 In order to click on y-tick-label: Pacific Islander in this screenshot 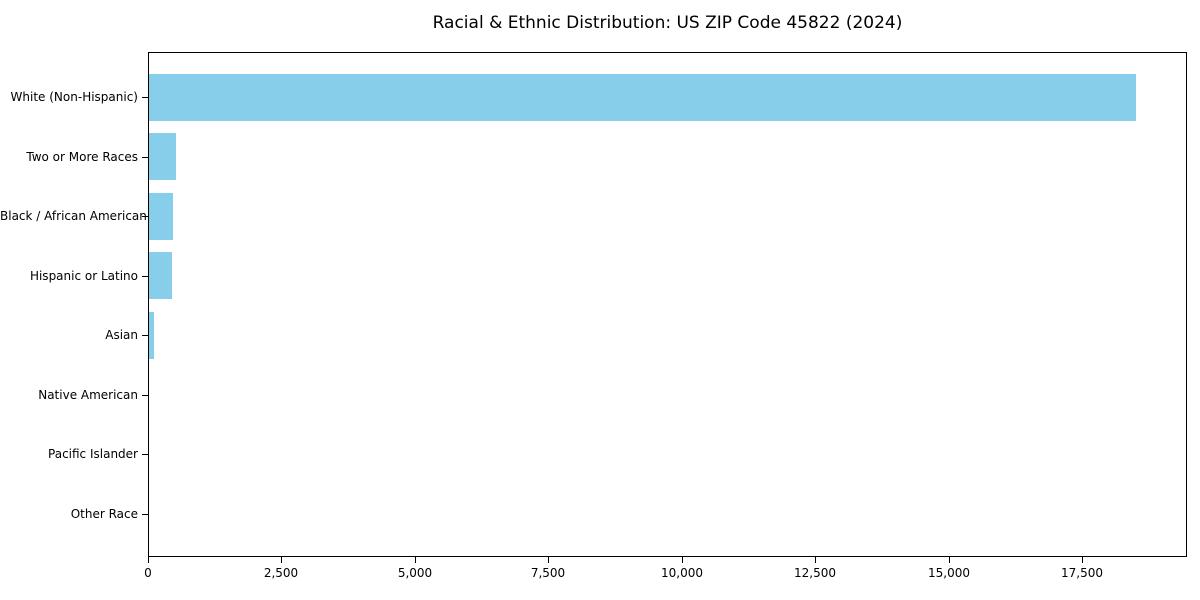, I will do `click(93, 454)`.